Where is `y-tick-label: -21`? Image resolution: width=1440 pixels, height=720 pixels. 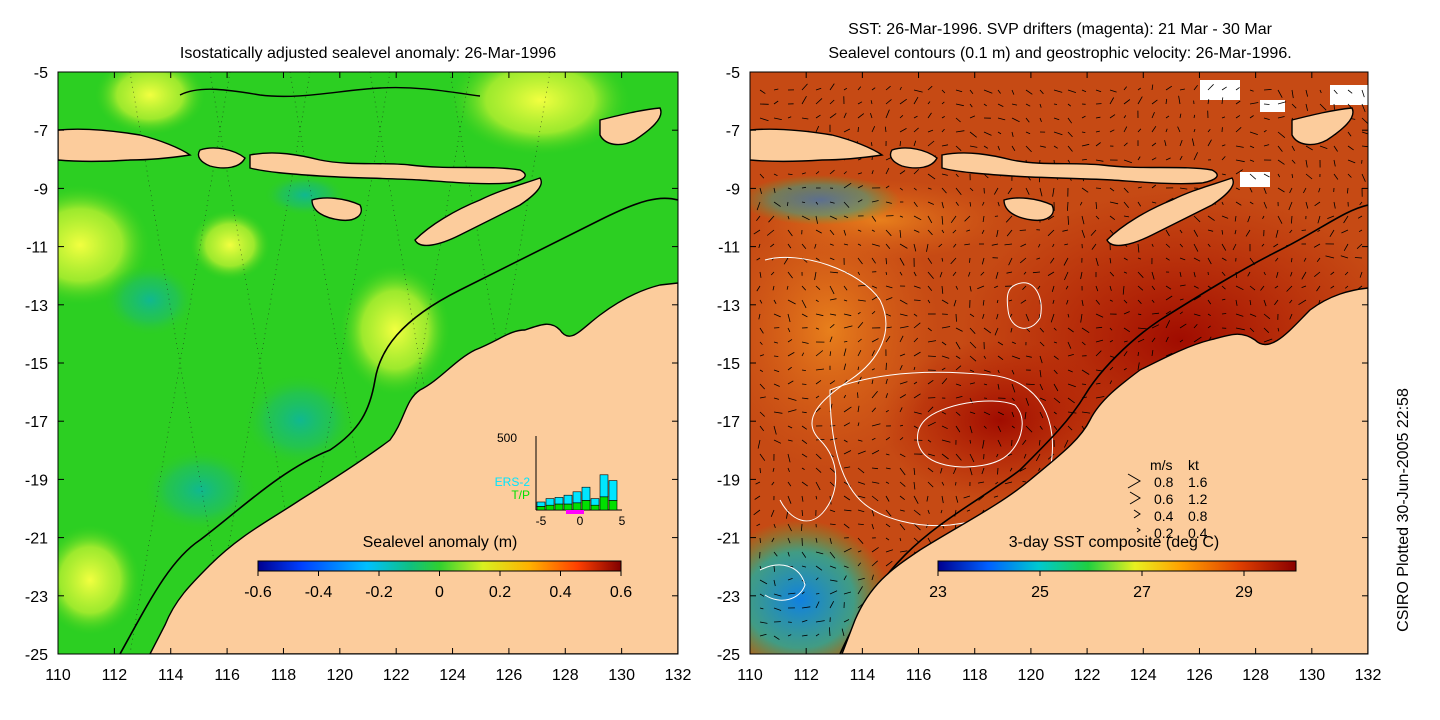 y-tick-label: -21 is located at coordinates (728, 539).